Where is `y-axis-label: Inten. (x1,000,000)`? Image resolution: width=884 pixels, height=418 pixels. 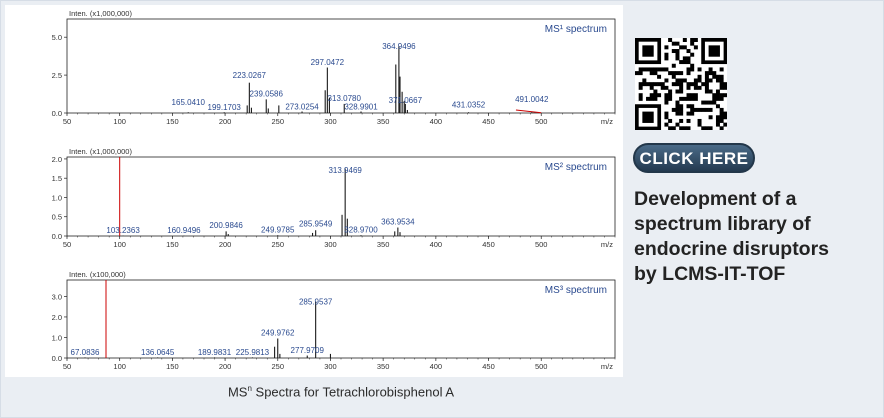 y-axis-label: Inten. (x1,000,000) is located at coordinates (100, 151).